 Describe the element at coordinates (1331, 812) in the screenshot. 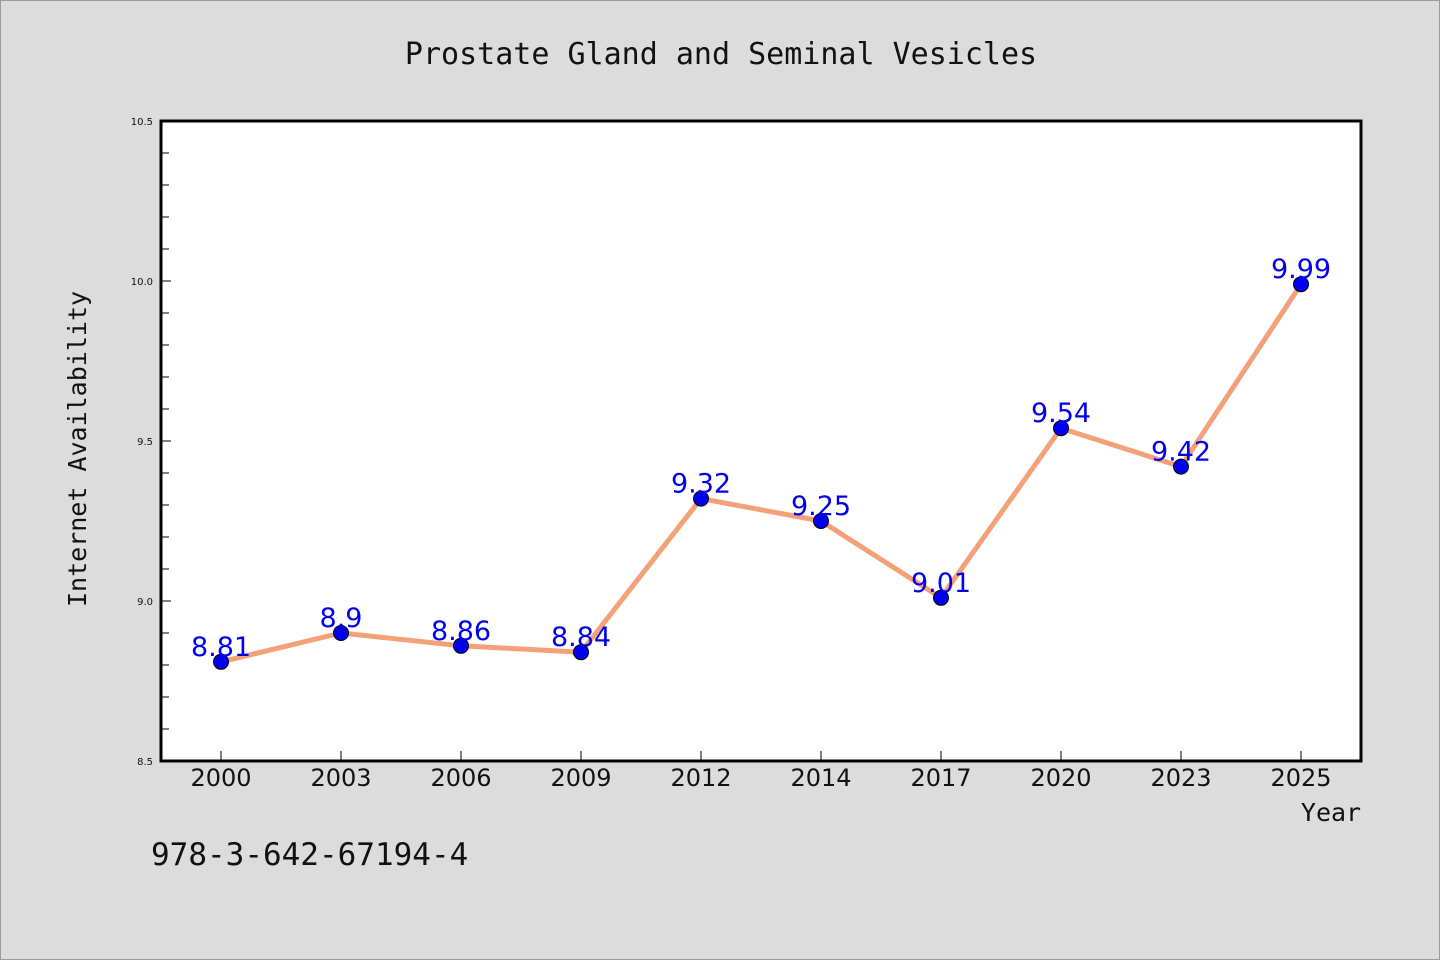

I see `x-axis-title: Year` at that location.